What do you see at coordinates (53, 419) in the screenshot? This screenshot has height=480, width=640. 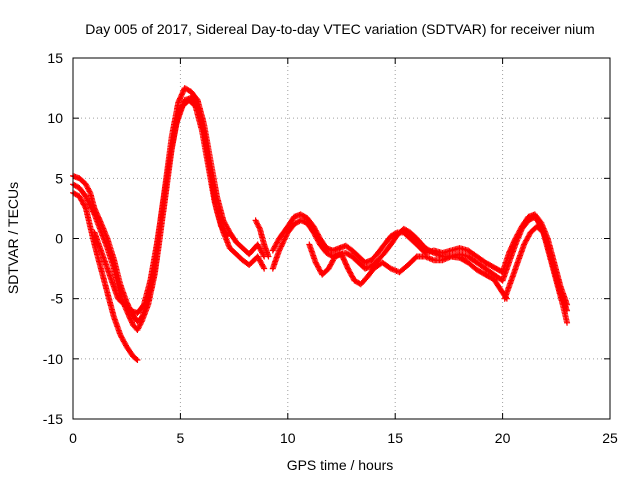 I see `y-tick-label: -15` at bounding box center [53, 419].